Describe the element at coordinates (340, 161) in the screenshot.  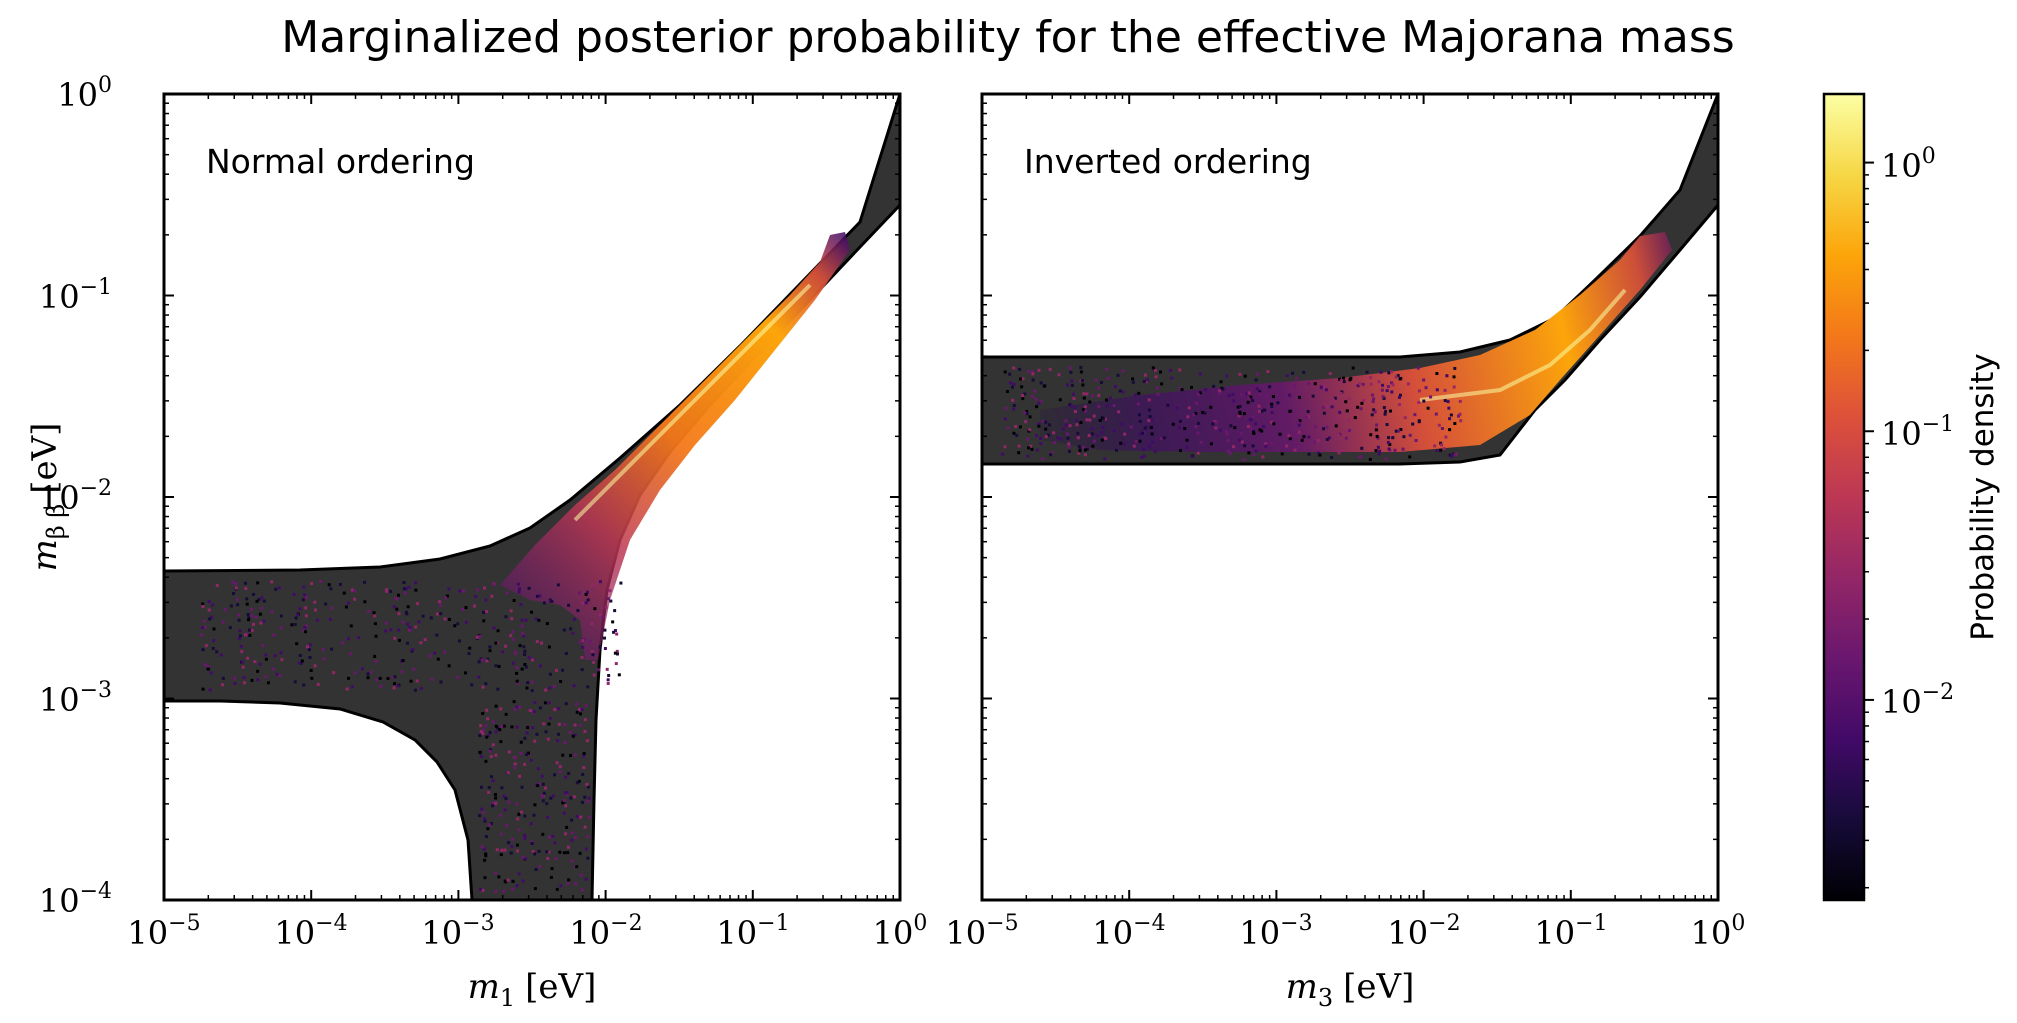
I see `annotation-normal-ordering: Normal ordering` at that location.